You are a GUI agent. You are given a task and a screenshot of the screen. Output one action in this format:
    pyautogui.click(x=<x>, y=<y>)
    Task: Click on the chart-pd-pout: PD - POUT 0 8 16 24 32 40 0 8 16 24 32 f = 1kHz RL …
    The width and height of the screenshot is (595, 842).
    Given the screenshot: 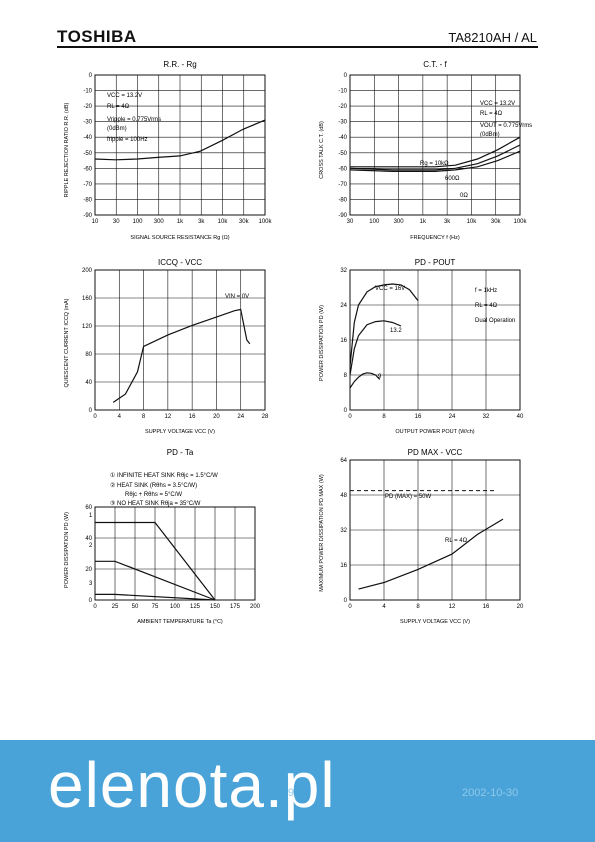 What is the action you would take?
    pyautogui.click(x=421, y=346)
    